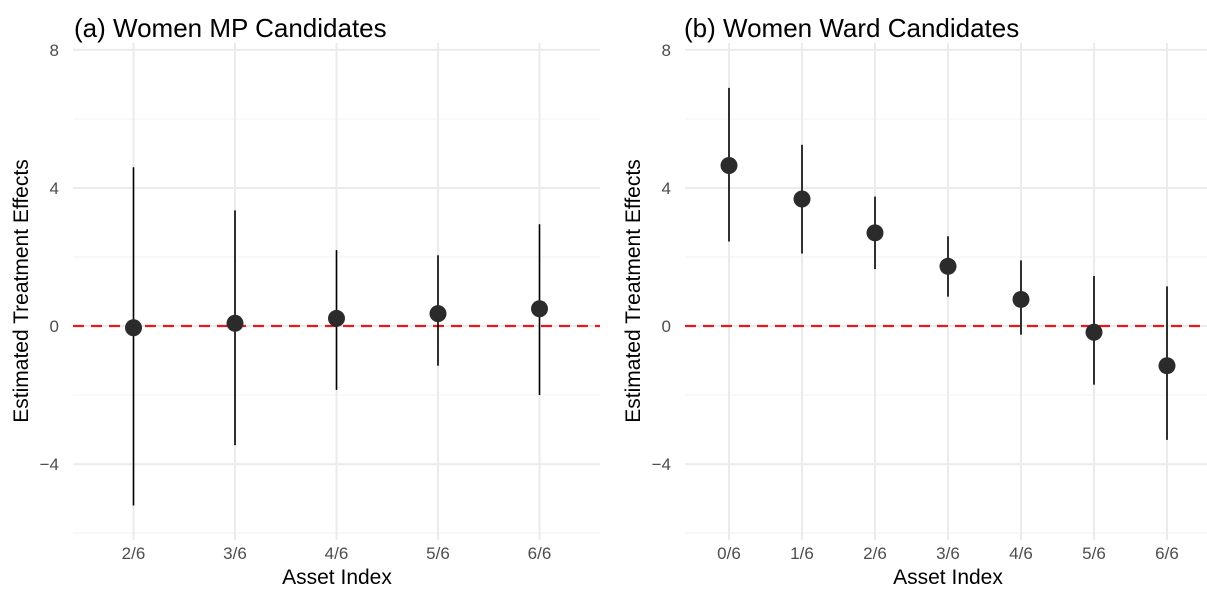 The height and width of the screenshot is (589, 1207). Describe the element at coordinates (230, 28) in the screenshot. I see `panel-a-title: (a) Women MP Candidates` at that location.